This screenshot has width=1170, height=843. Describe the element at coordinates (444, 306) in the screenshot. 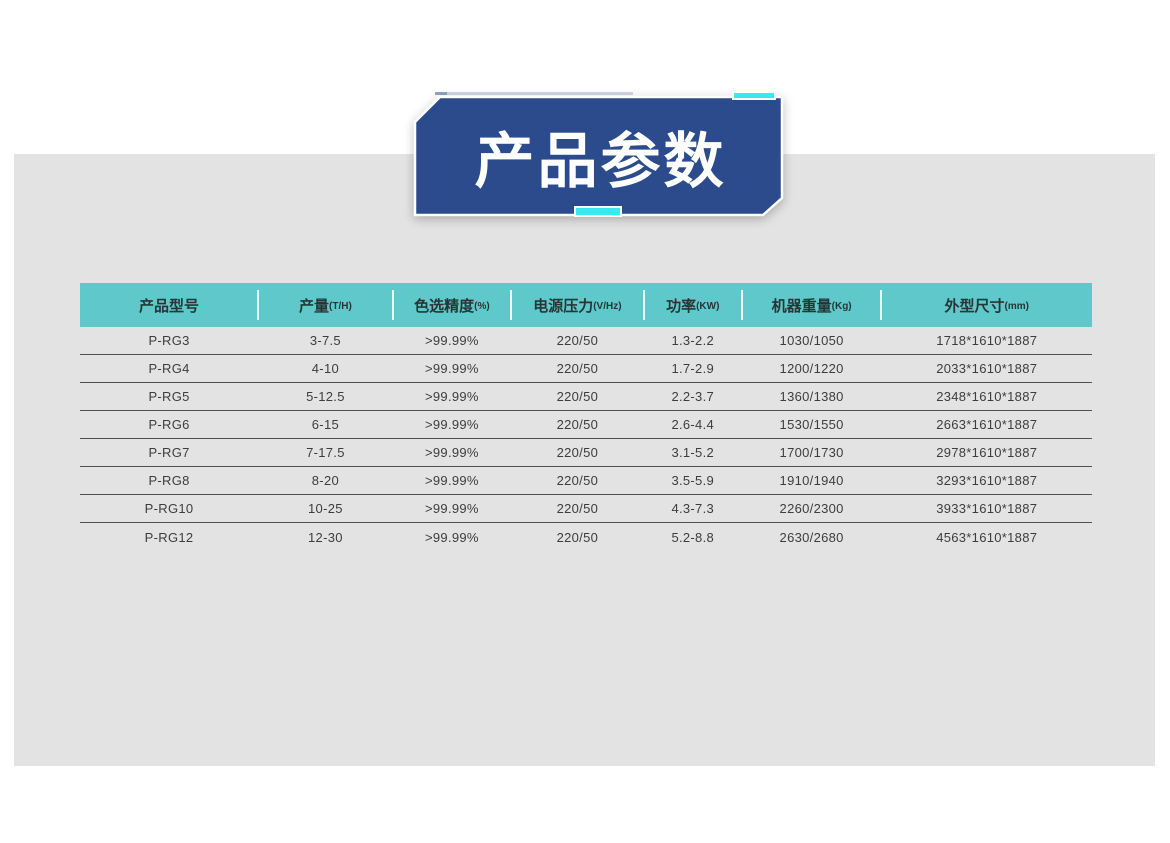

I see `column-header-label: 色选精度` at that location.